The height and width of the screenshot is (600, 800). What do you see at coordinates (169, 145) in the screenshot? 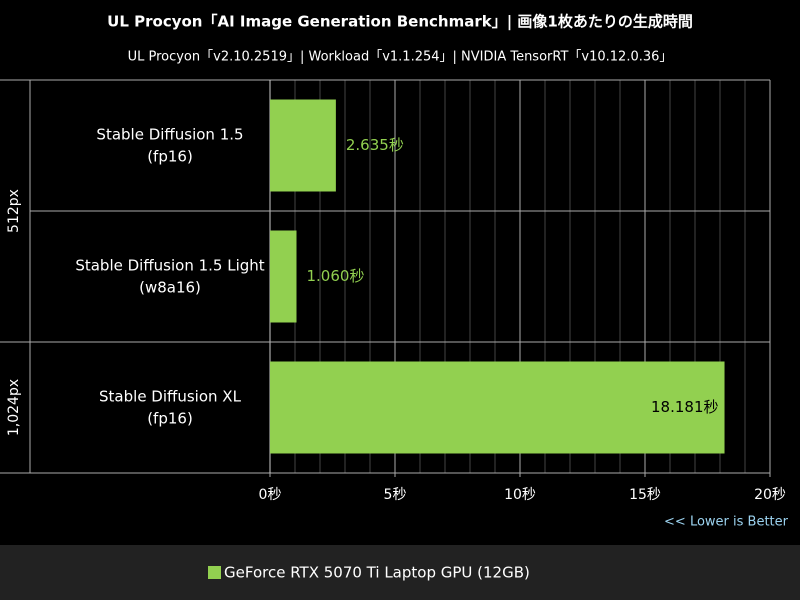
I see `y-tick-label: Stable Diffusion 1.5 (fp16)` at bounding box center [169, 145].